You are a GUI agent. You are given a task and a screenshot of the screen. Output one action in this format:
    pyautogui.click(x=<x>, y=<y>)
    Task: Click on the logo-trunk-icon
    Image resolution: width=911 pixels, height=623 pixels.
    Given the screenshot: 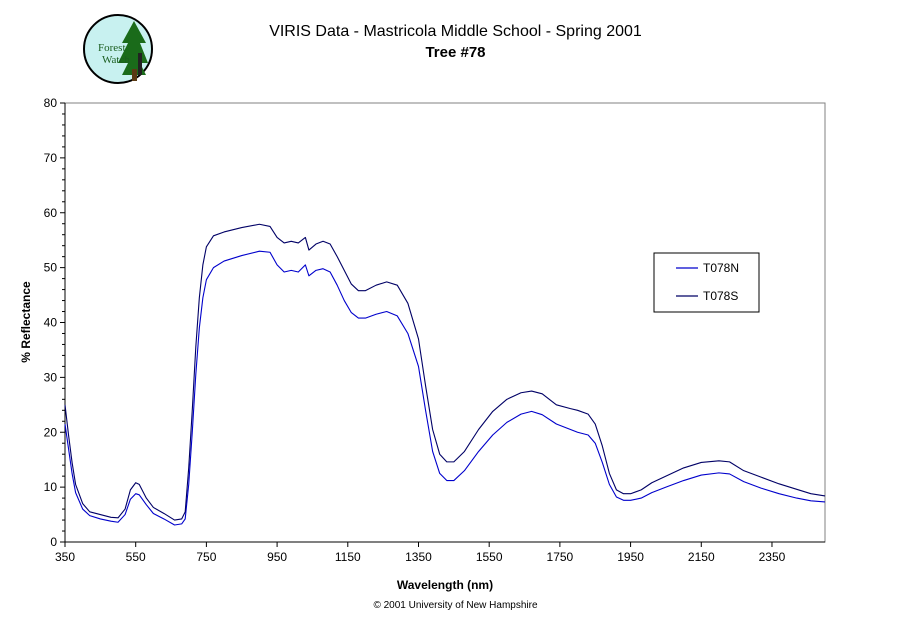 What is the action you would take?
    pyautogui.click(x=134, y=75)
    